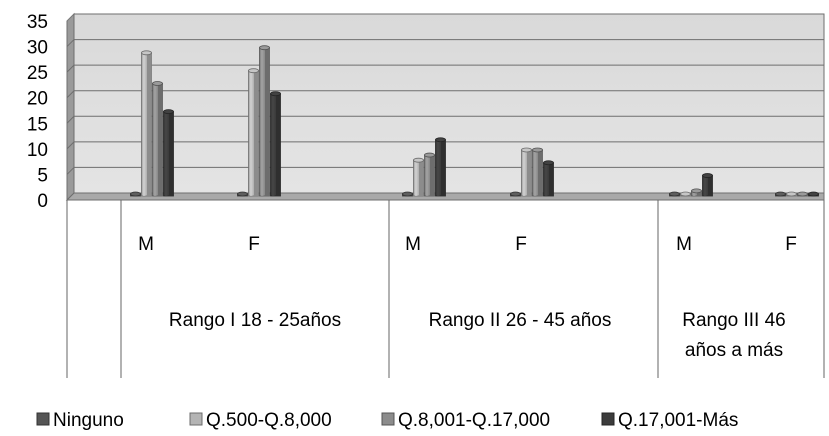 This screenshot has width=829, height=436. Describe the element at coordinates (37, 48) in the screenshot. I see `y-tick-label: 30` at that location.